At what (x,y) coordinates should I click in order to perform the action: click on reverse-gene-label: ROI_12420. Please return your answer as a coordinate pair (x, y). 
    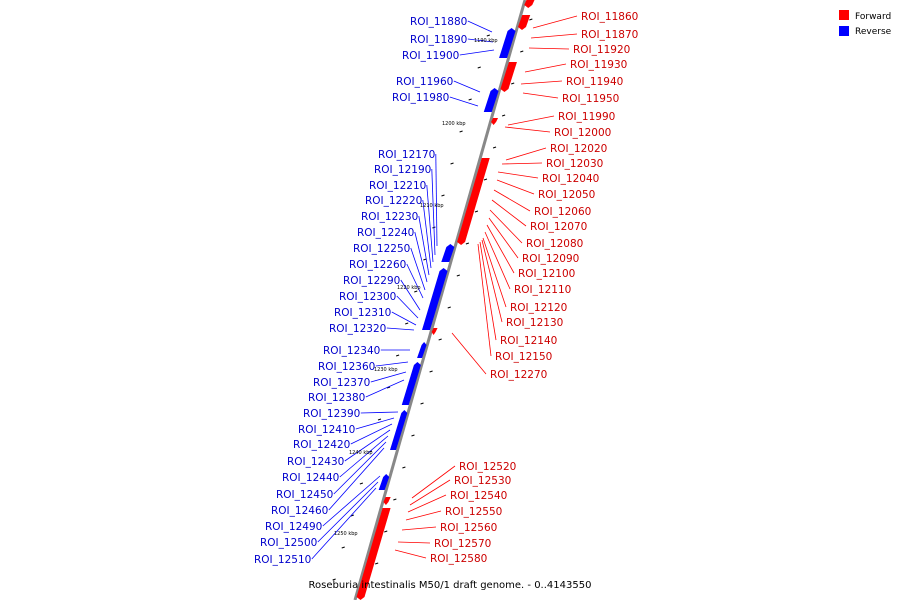
    Looking at the image, I should click on (321, 445).